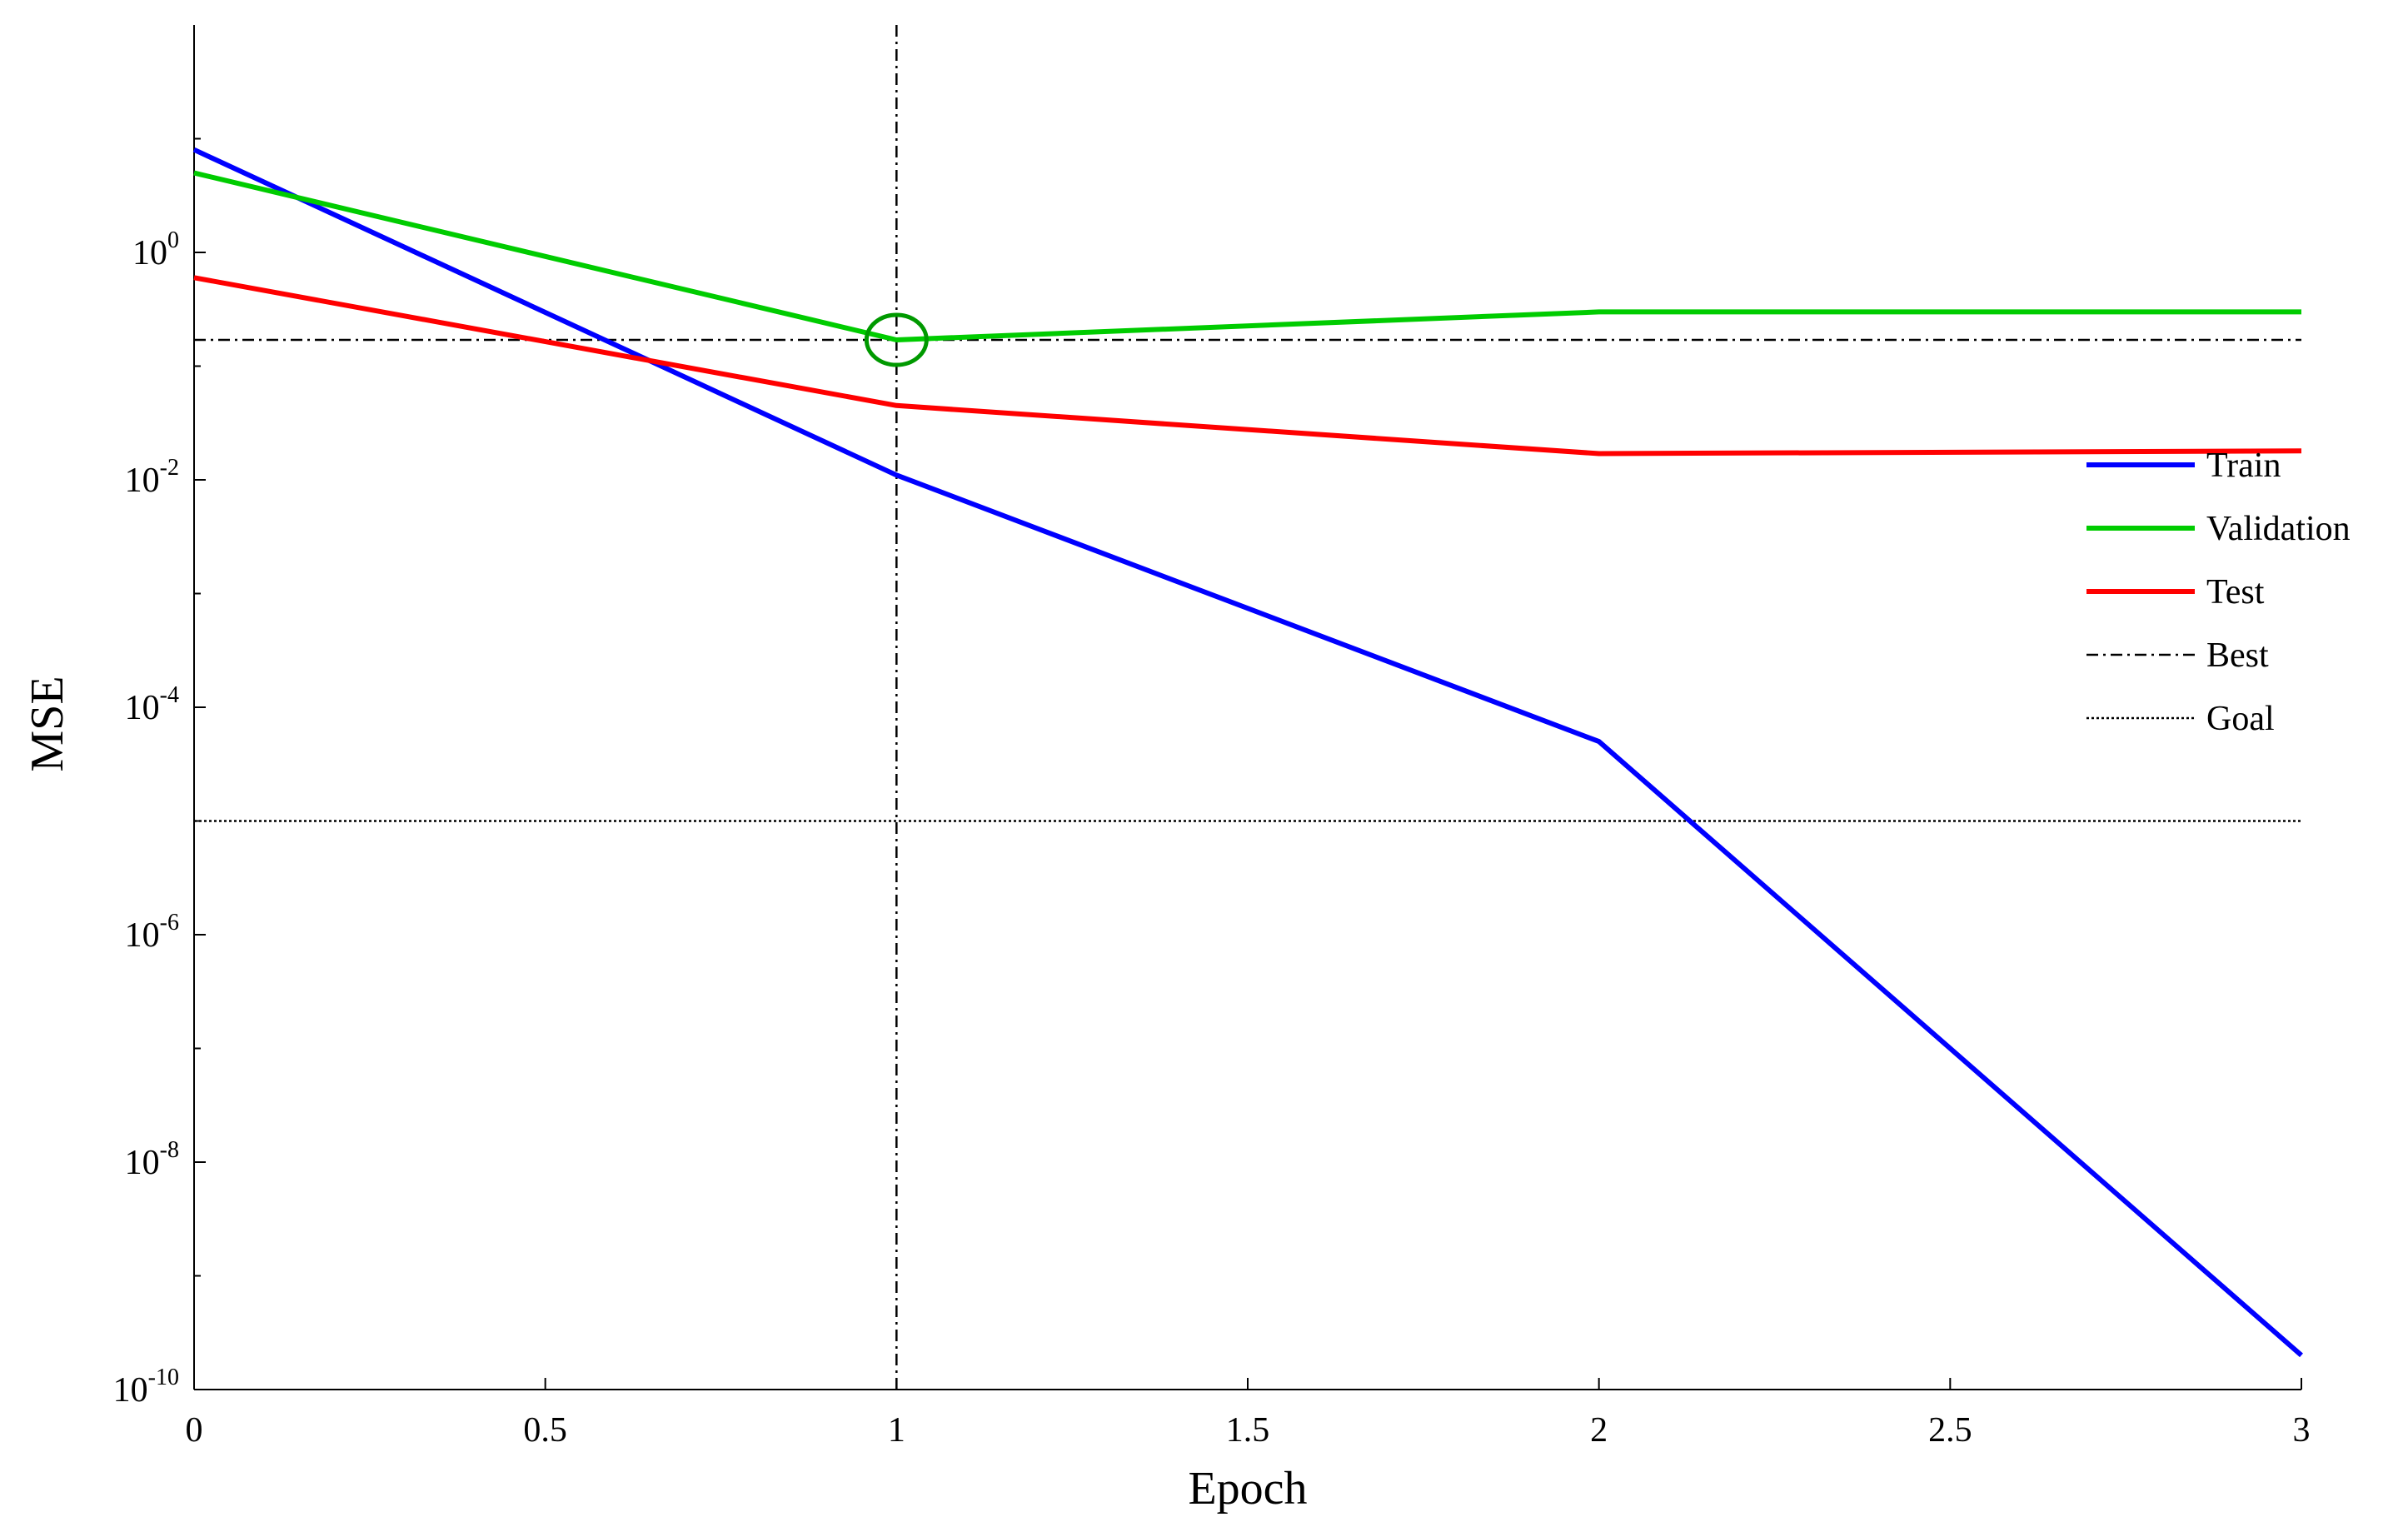 The width and height of the screenshot is (2408, 1527). Describe the element at coordinates (1247, 256) in the screenshot. I see `validation-series-line` at that location.